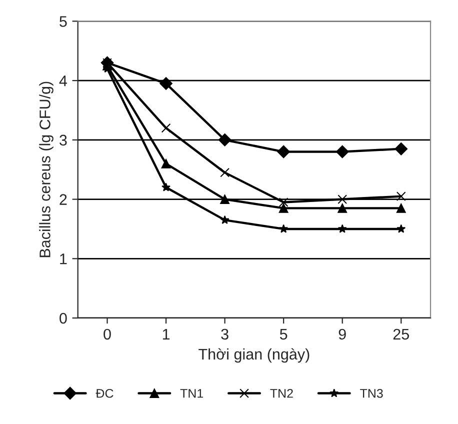 The image size is (458, 424). I want to click on y-axis-title: Bacillus cereus (lg CFU/g), so click(46, 170).